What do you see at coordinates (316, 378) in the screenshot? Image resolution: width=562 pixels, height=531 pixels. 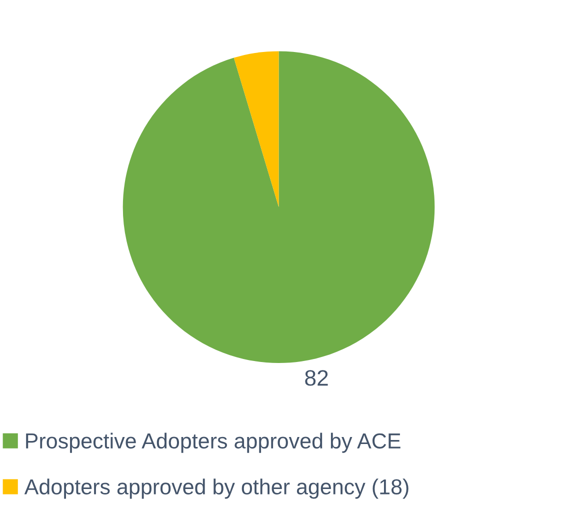 I see `data-label: 82` at bounding box center [316, 378].